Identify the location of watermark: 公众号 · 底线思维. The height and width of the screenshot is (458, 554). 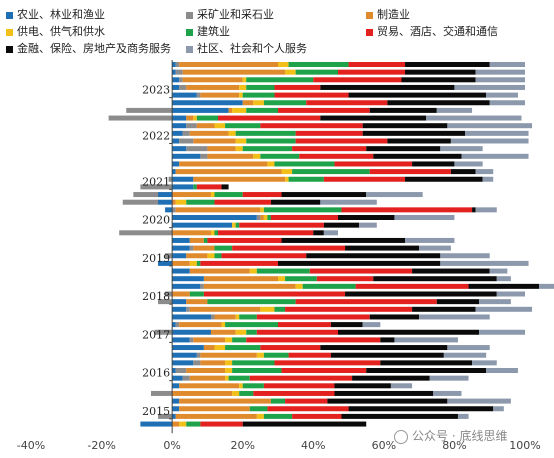
(450, 435).